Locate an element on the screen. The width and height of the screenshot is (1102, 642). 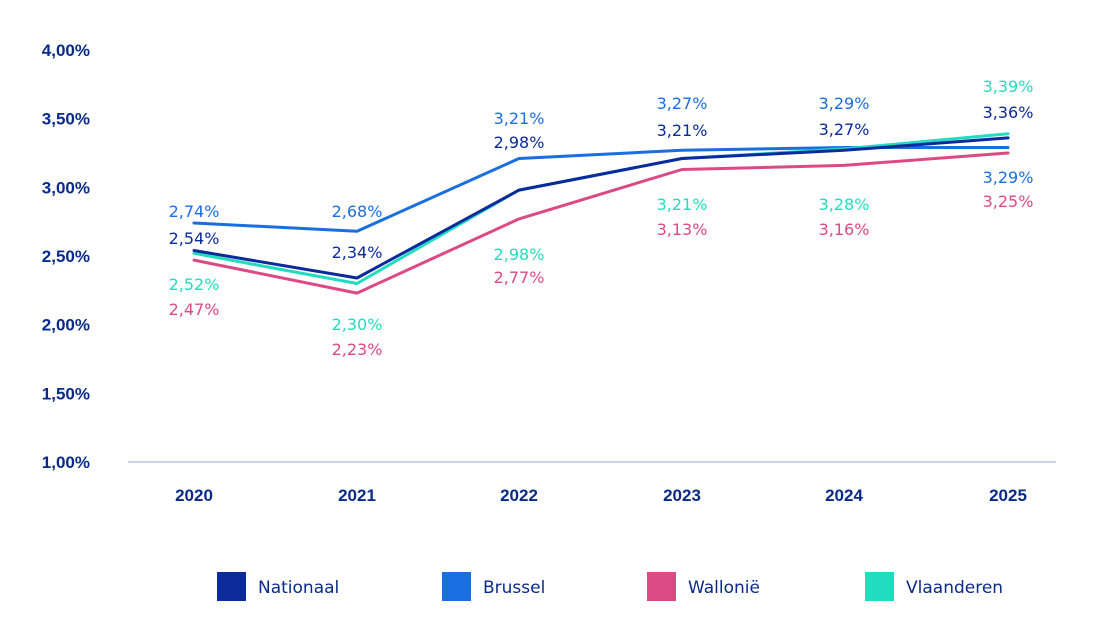
legend-label-brussel: Brussel is located at coordinates (514, 588).